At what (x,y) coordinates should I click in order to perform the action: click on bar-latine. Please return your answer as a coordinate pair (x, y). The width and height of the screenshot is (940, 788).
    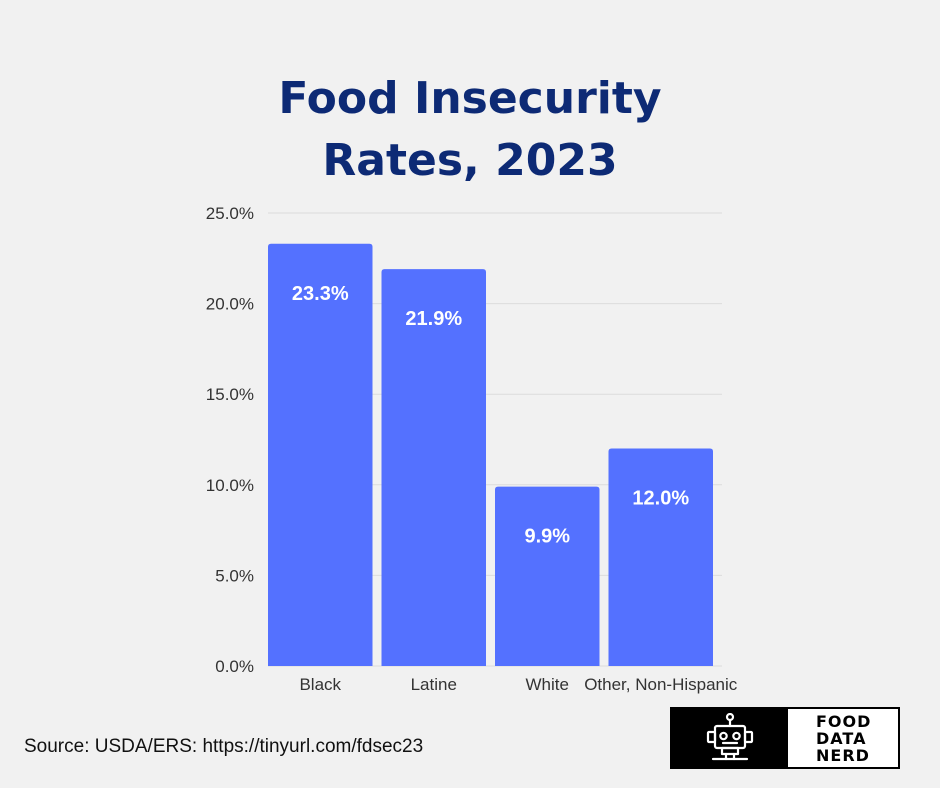
    Looking at the image, I should click on (433, 467).